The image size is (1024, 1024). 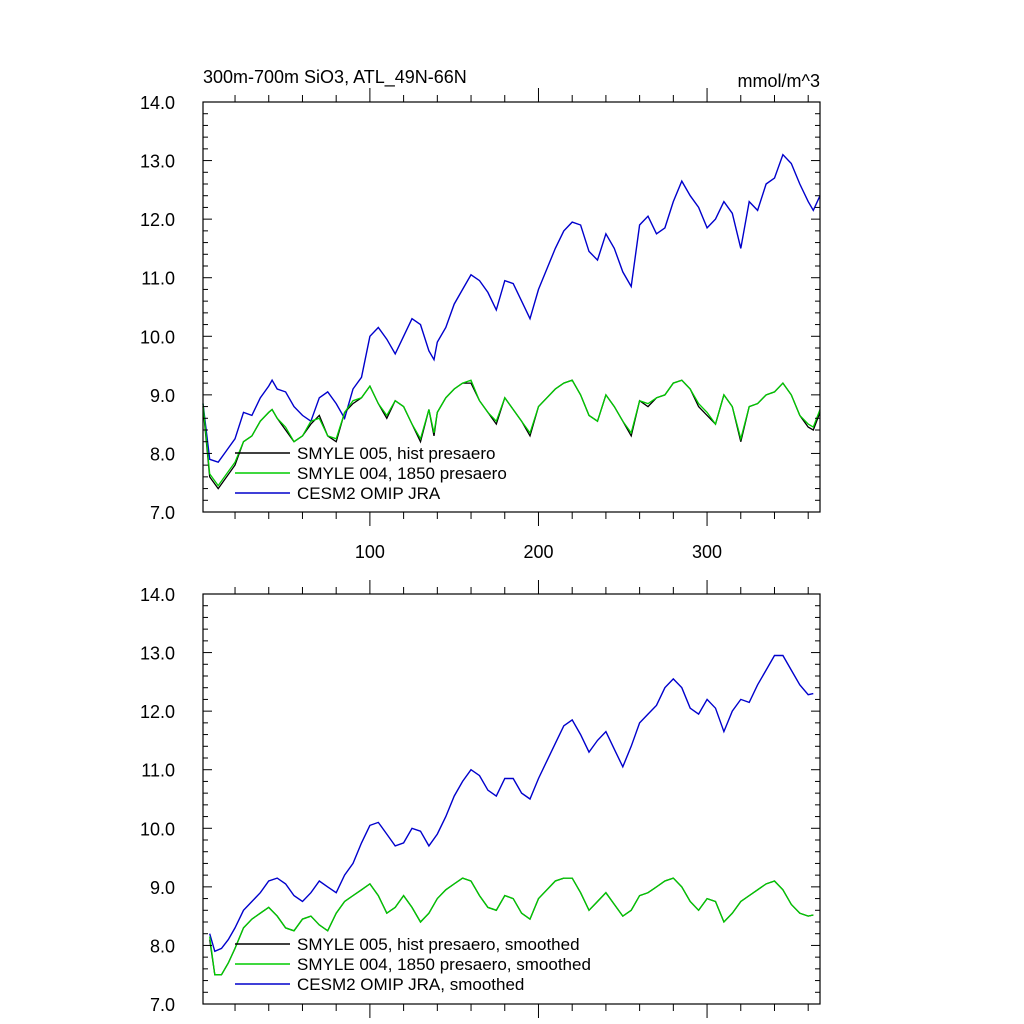 What do you see at coordinates (444, 964) in the screenshot?
I see `legend-label: SMYLE 004, 1850 presaero, smoothed` at bounding box center [444, 964].